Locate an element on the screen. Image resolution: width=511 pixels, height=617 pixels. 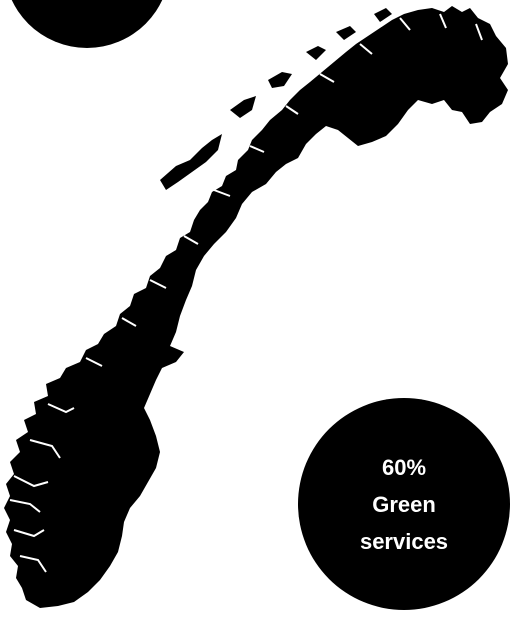
stat-value: 60% is located at coordinates (404, 467).